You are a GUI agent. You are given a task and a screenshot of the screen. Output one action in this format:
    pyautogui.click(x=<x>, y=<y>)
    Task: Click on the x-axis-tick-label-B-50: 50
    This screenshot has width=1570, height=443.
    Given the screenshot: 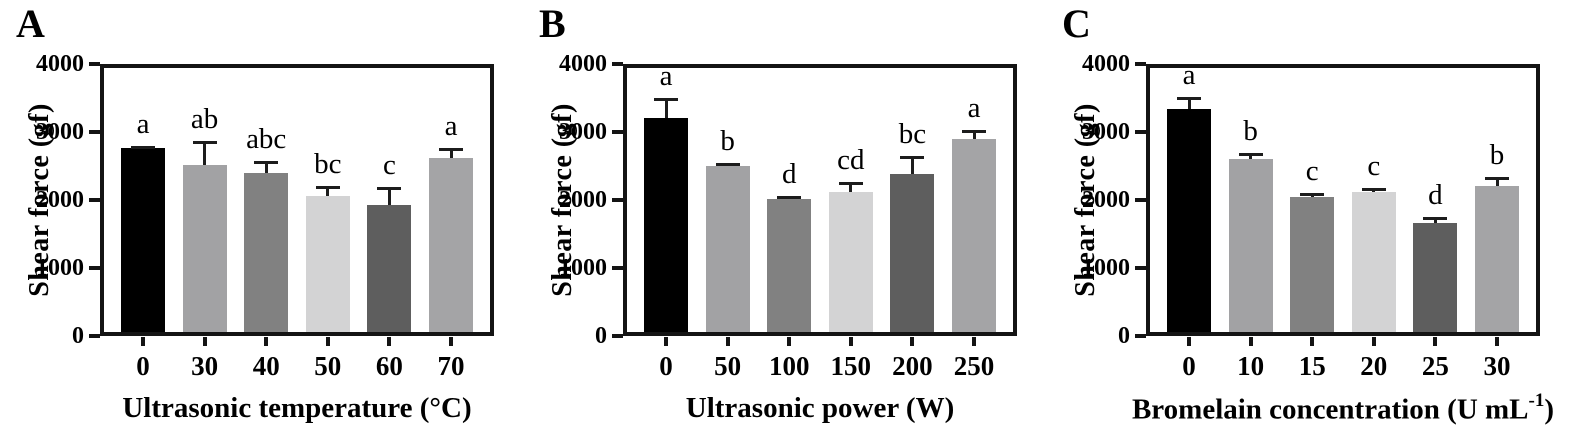 What is the action you would take?
    pyautogui.click(x=728, y=366)
    